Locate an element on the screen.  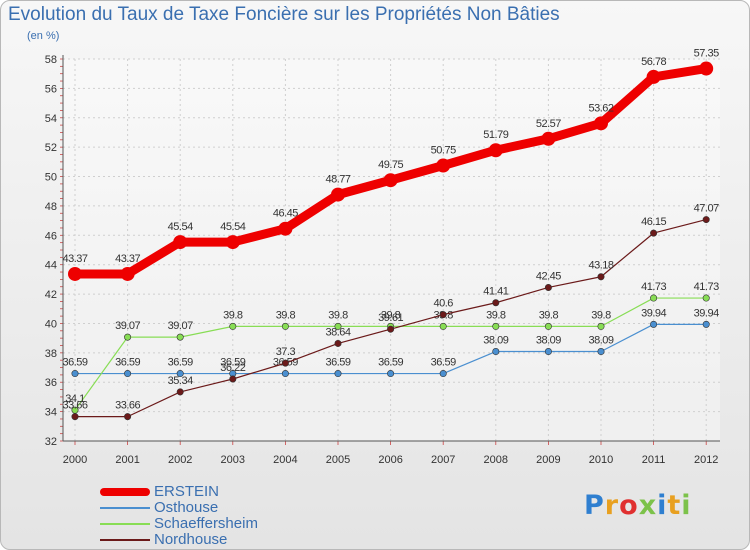
data-label-nordhouse: 35.34 is located at coordinates (180, 381).